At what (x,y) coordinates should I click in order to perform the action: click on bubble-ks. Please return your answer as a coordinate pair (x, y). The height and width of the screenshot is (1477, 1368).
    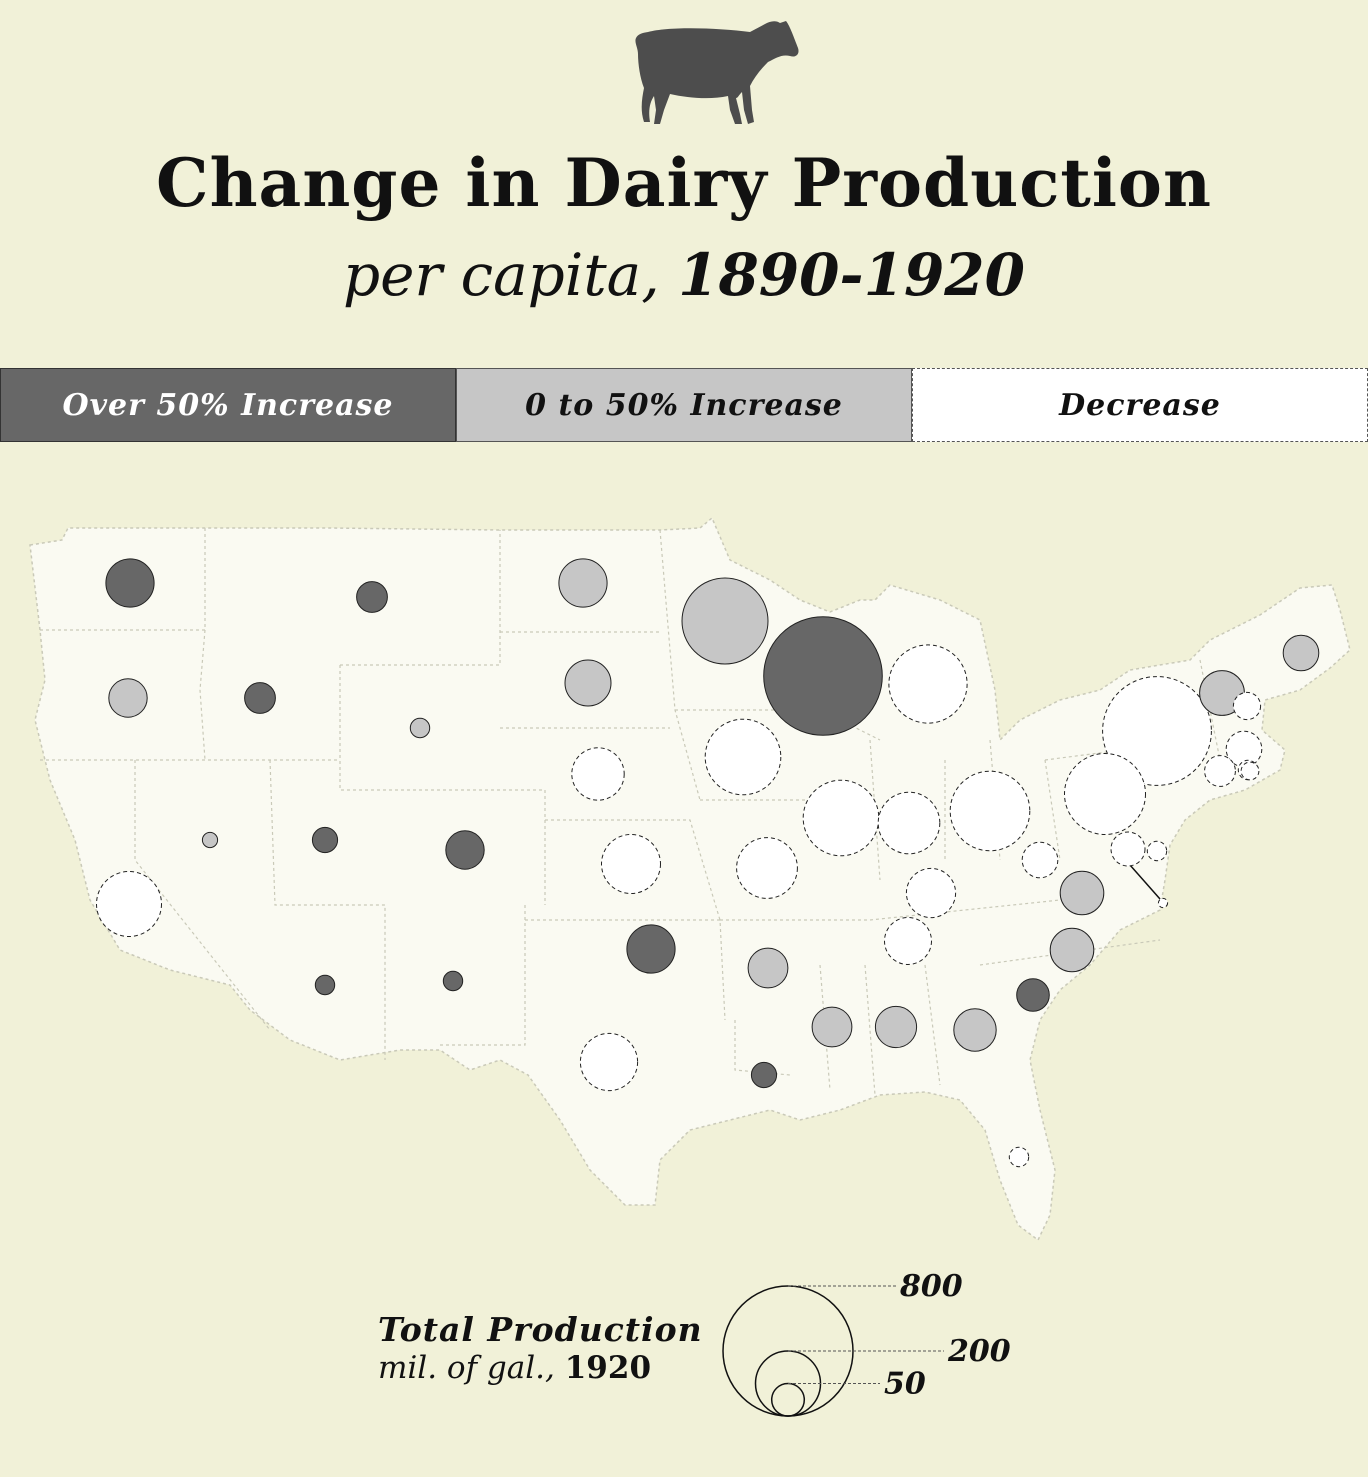
    Looking at the image, I should click on (631, 864).